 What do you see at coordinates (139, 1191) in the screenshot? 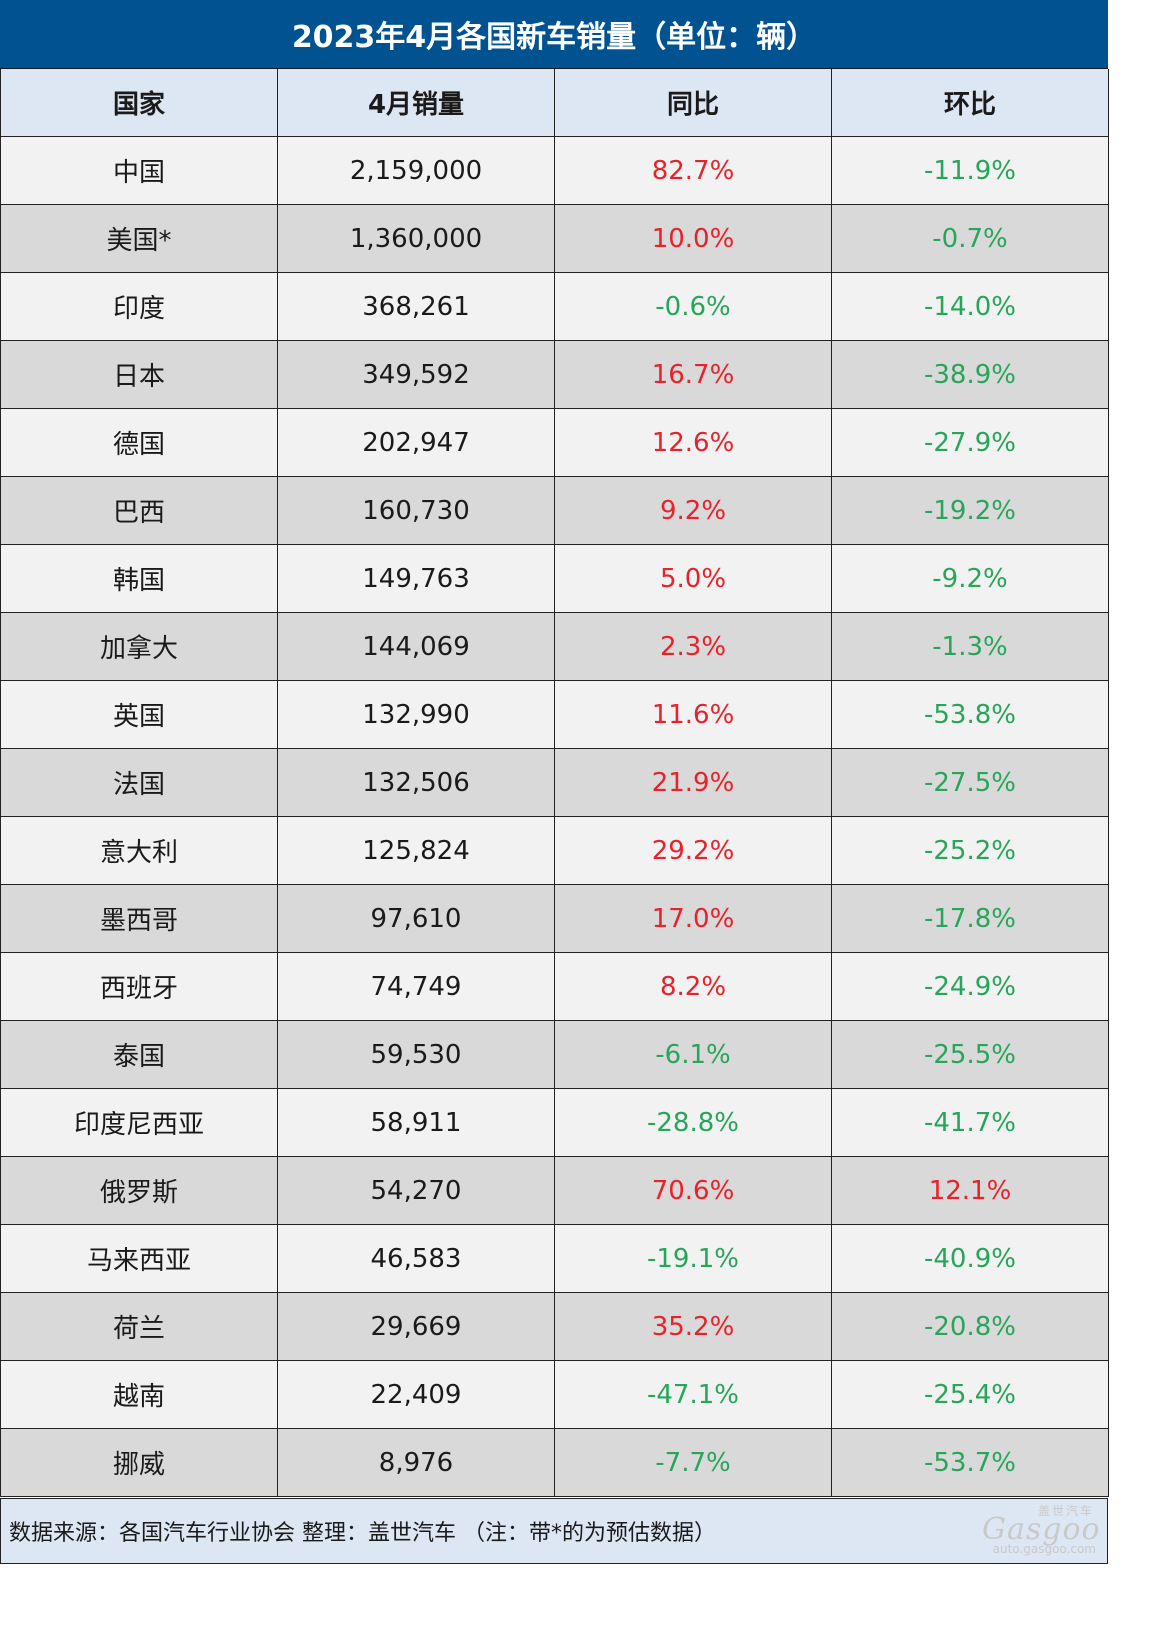
I see `cell-country: 俄罗斯` at bounding box center [139, 1191].